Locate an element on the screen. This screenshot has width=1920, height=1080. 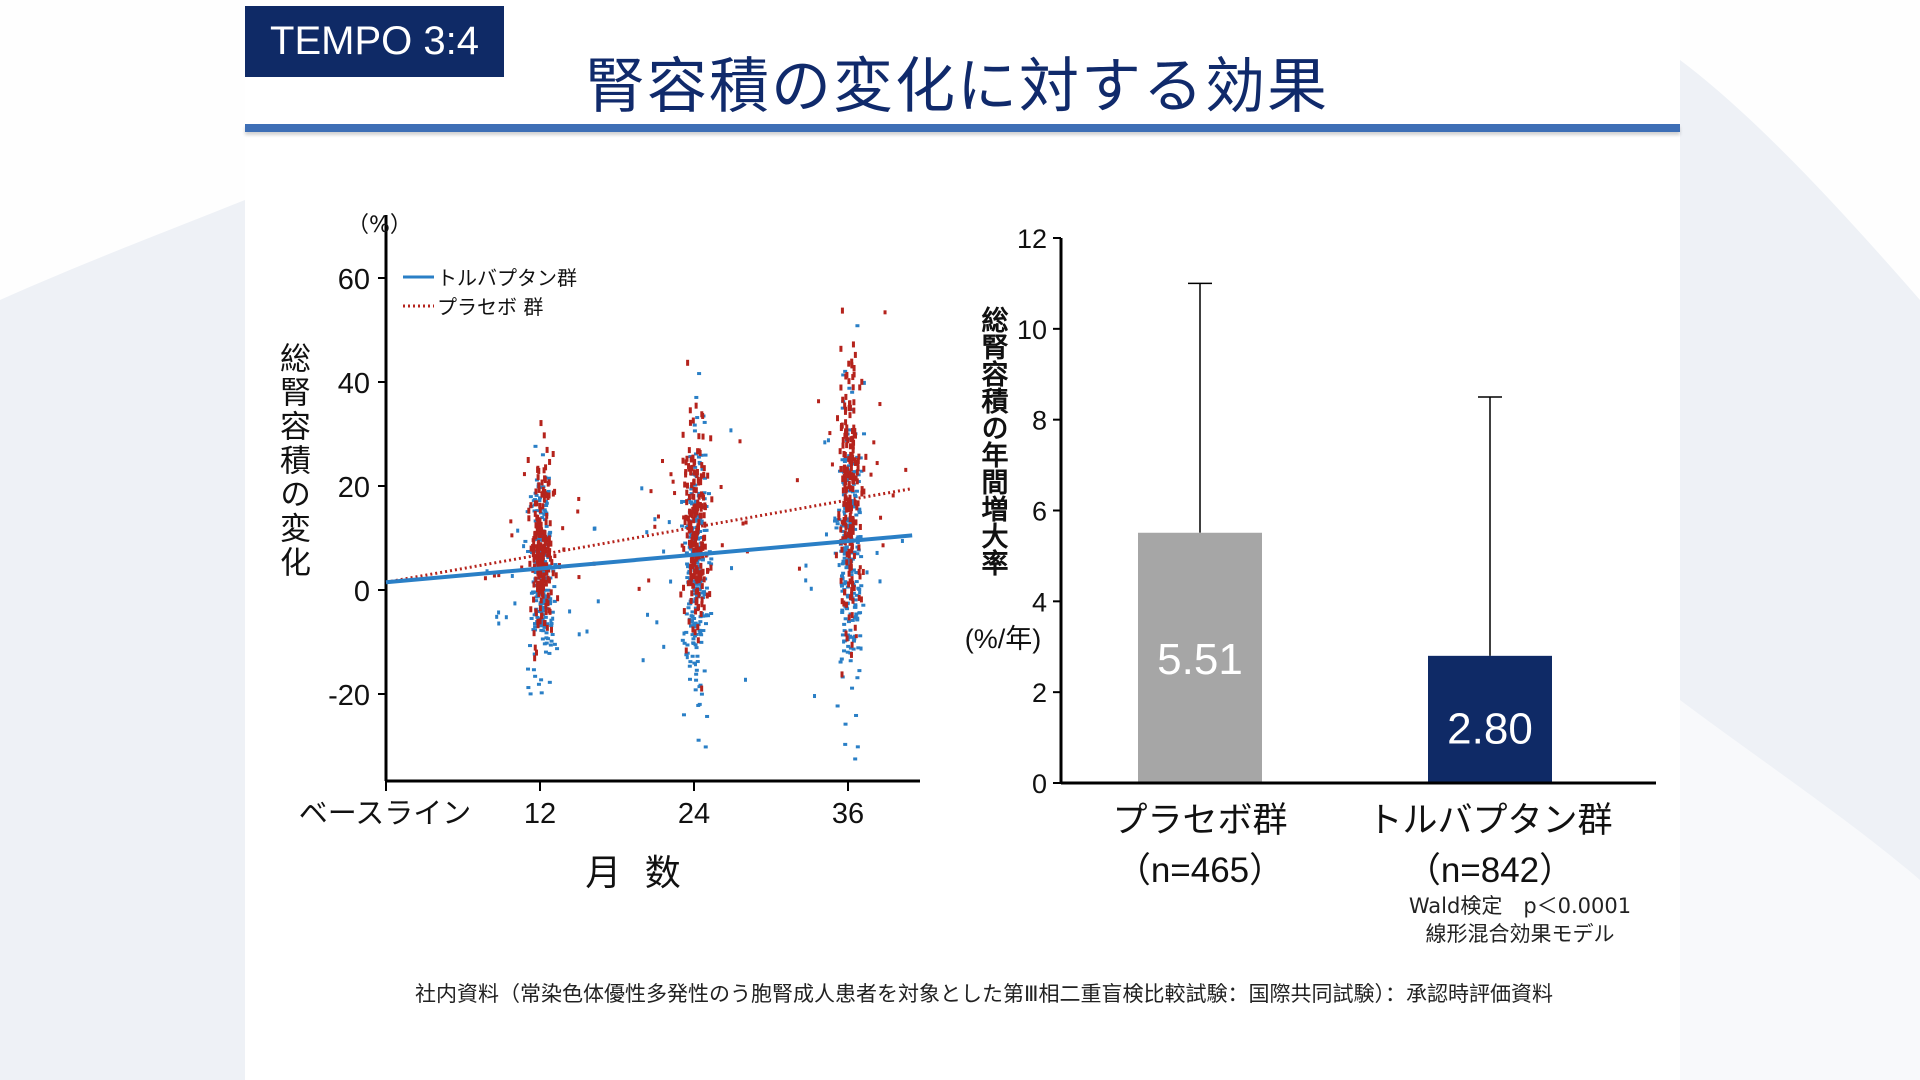
scatter-y-tick-label: 20 is located at coordinates (354, 488).